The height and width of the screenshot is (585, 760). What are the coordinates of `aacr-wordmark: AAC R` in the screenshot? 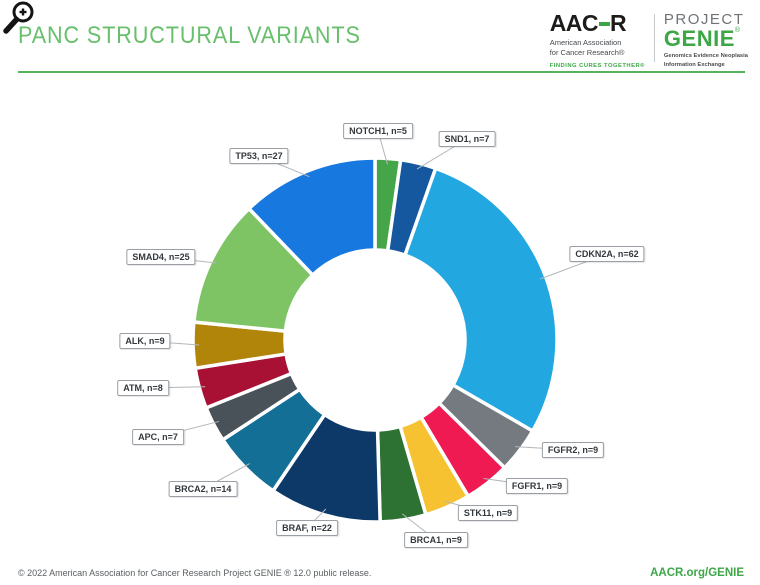 It's located at (597, 23).